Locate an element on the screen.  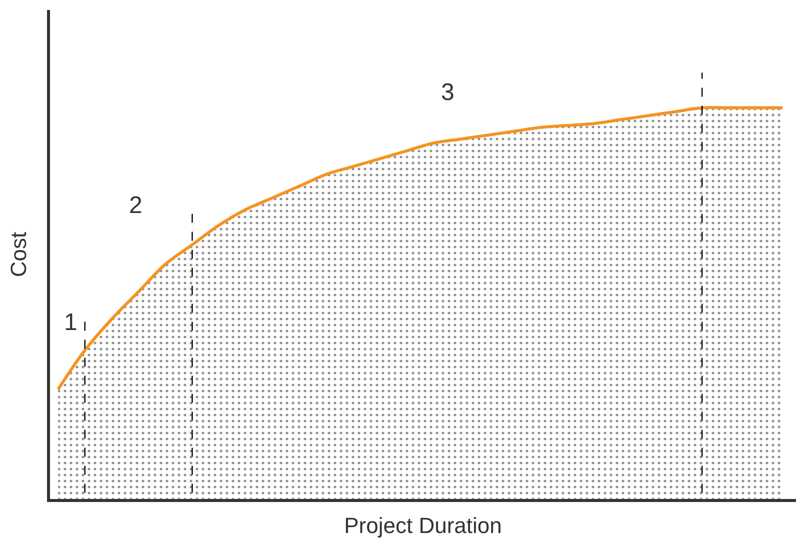
text: 3 is located at coordinates (447, 92).